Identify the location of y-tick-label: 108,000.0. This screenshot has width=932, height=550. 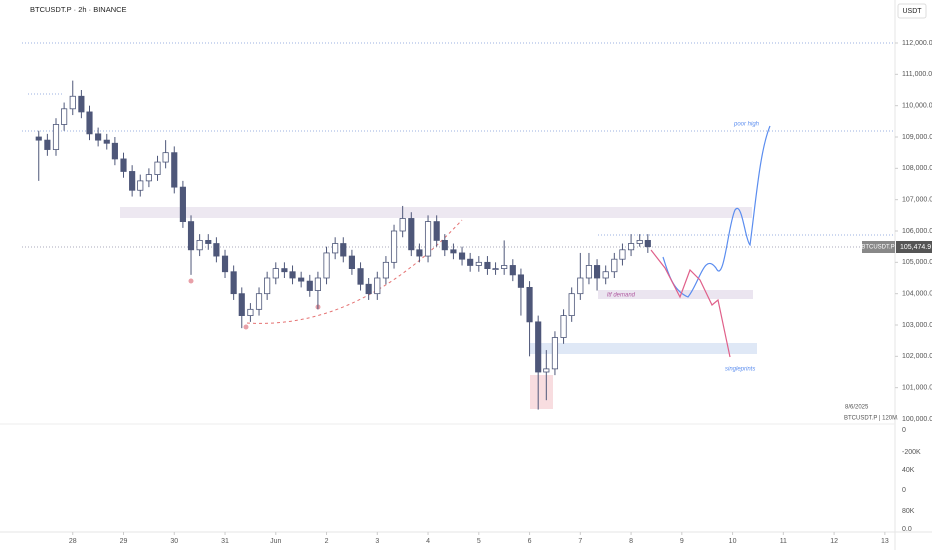
(917, 168).